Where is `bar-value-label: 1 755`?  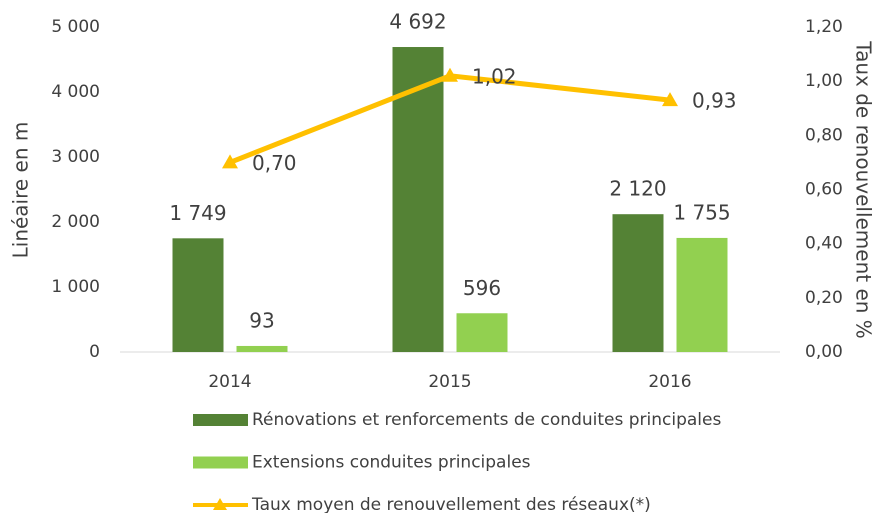 bar-value-label: 1 755 is located at coordinates (701, 212).